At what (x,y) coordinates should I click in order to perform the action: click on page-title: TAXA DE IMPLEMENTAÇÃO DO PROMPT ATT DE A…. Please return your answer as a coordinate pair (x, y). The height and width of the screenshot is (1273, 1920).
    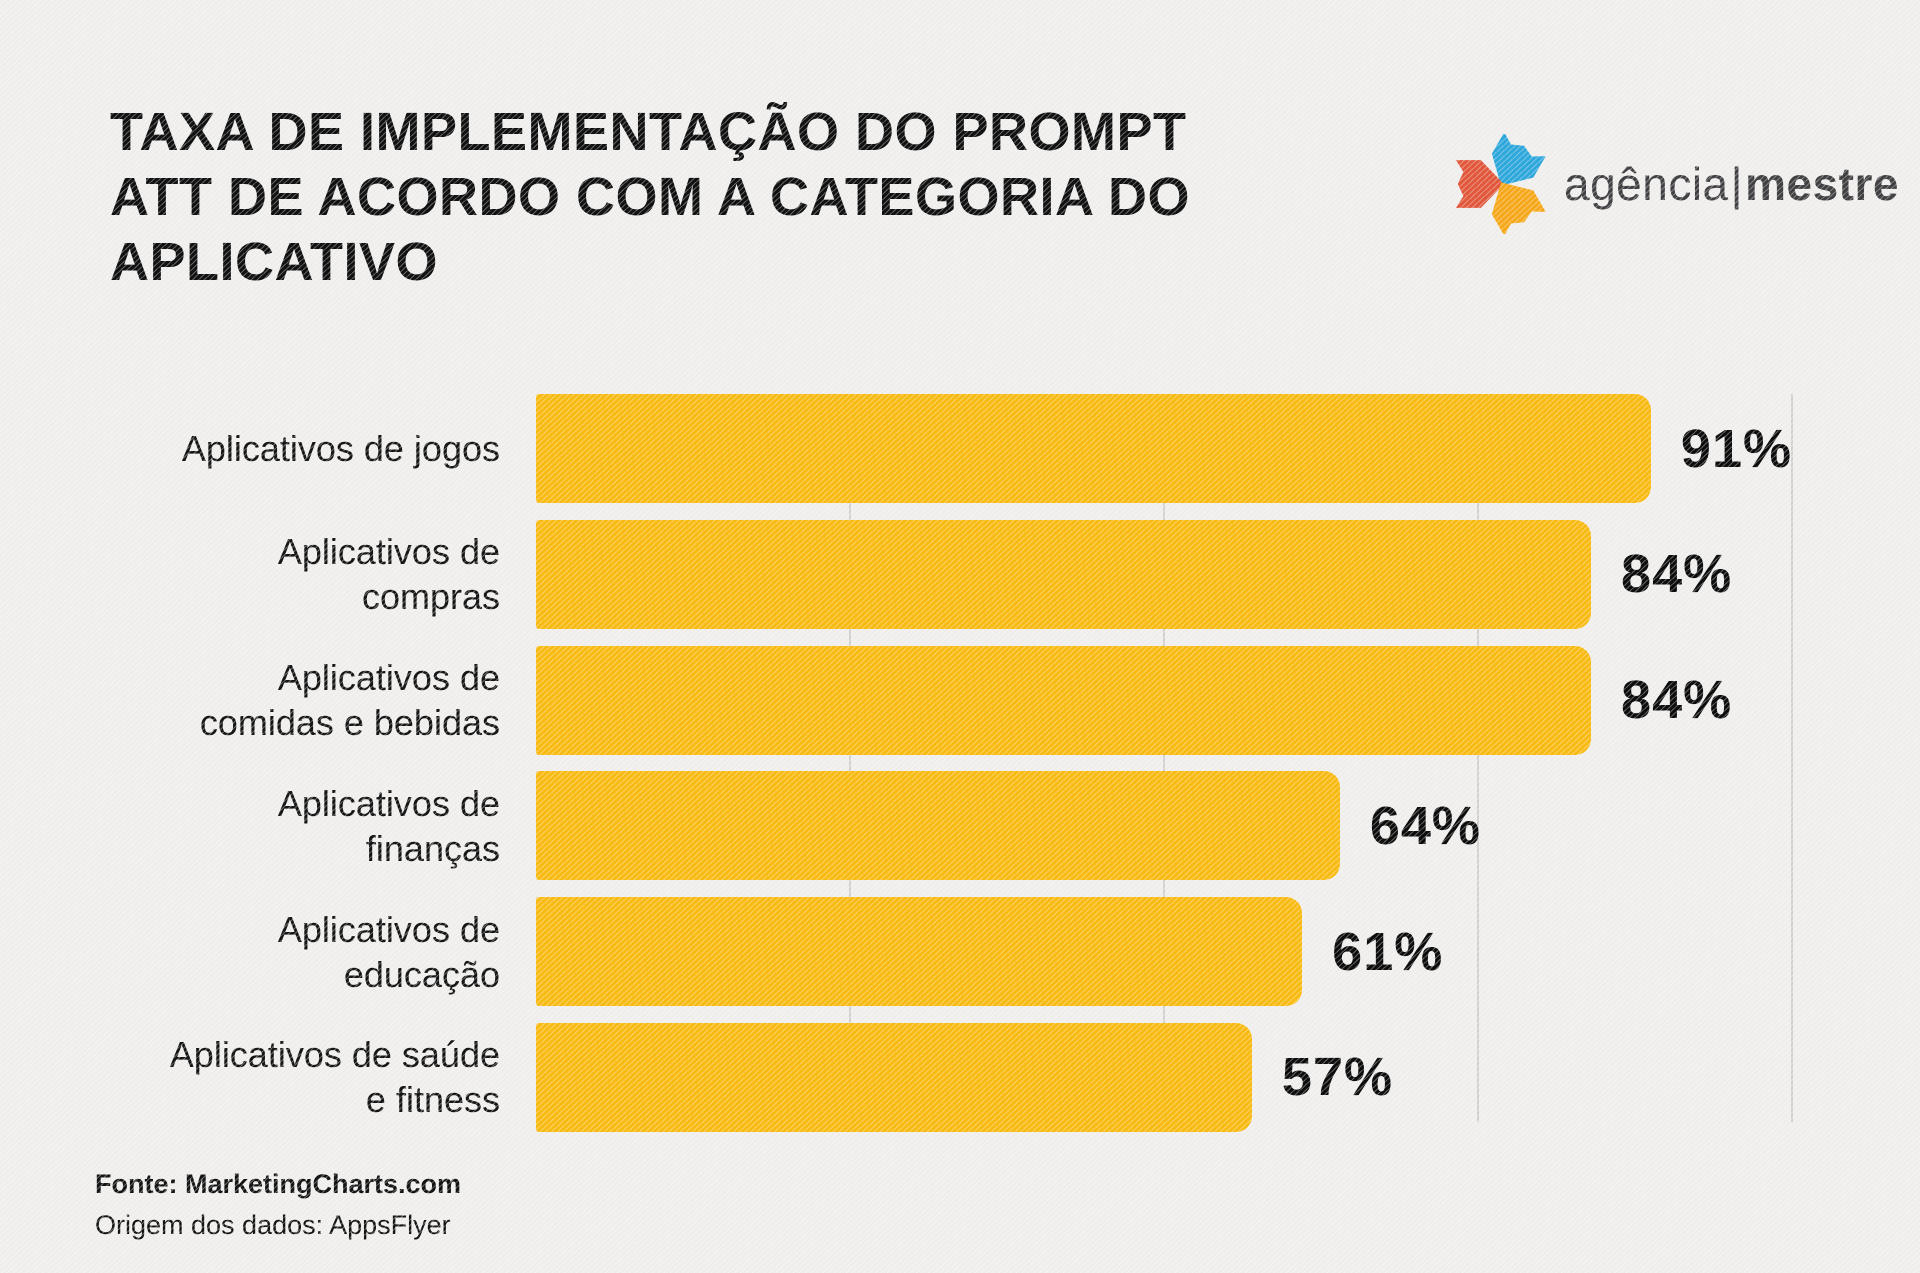
    Looking at the image, I should click on (670, 197).